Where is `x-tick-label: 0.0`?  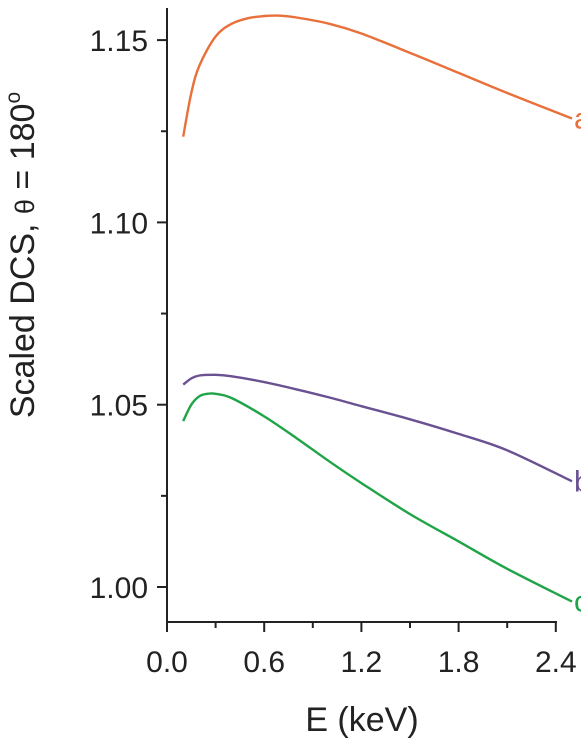 x-tick-label: 0.0 is located at coordinates (167, 662).